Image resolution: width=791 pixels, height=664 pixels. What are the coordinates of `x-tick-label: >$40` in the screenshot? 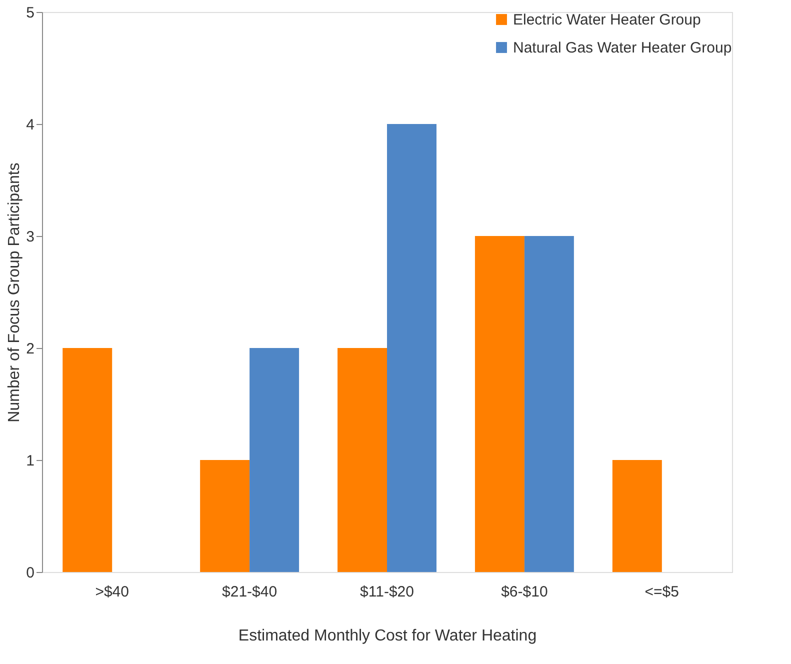 It's located at (112, 592).